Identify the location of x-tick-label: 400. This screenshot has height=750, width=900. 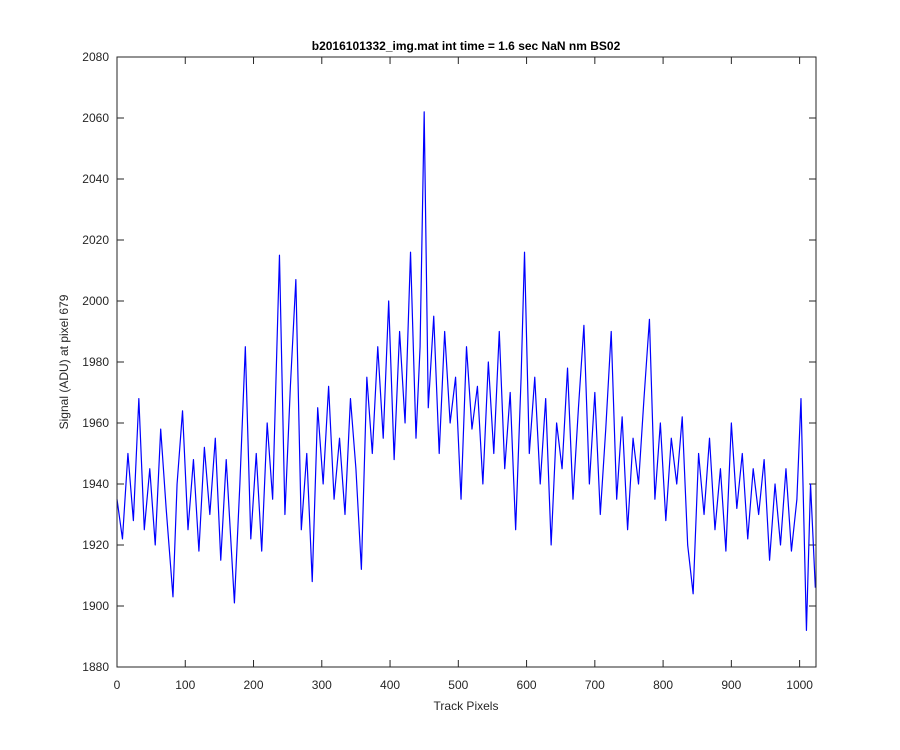
(390, 685).